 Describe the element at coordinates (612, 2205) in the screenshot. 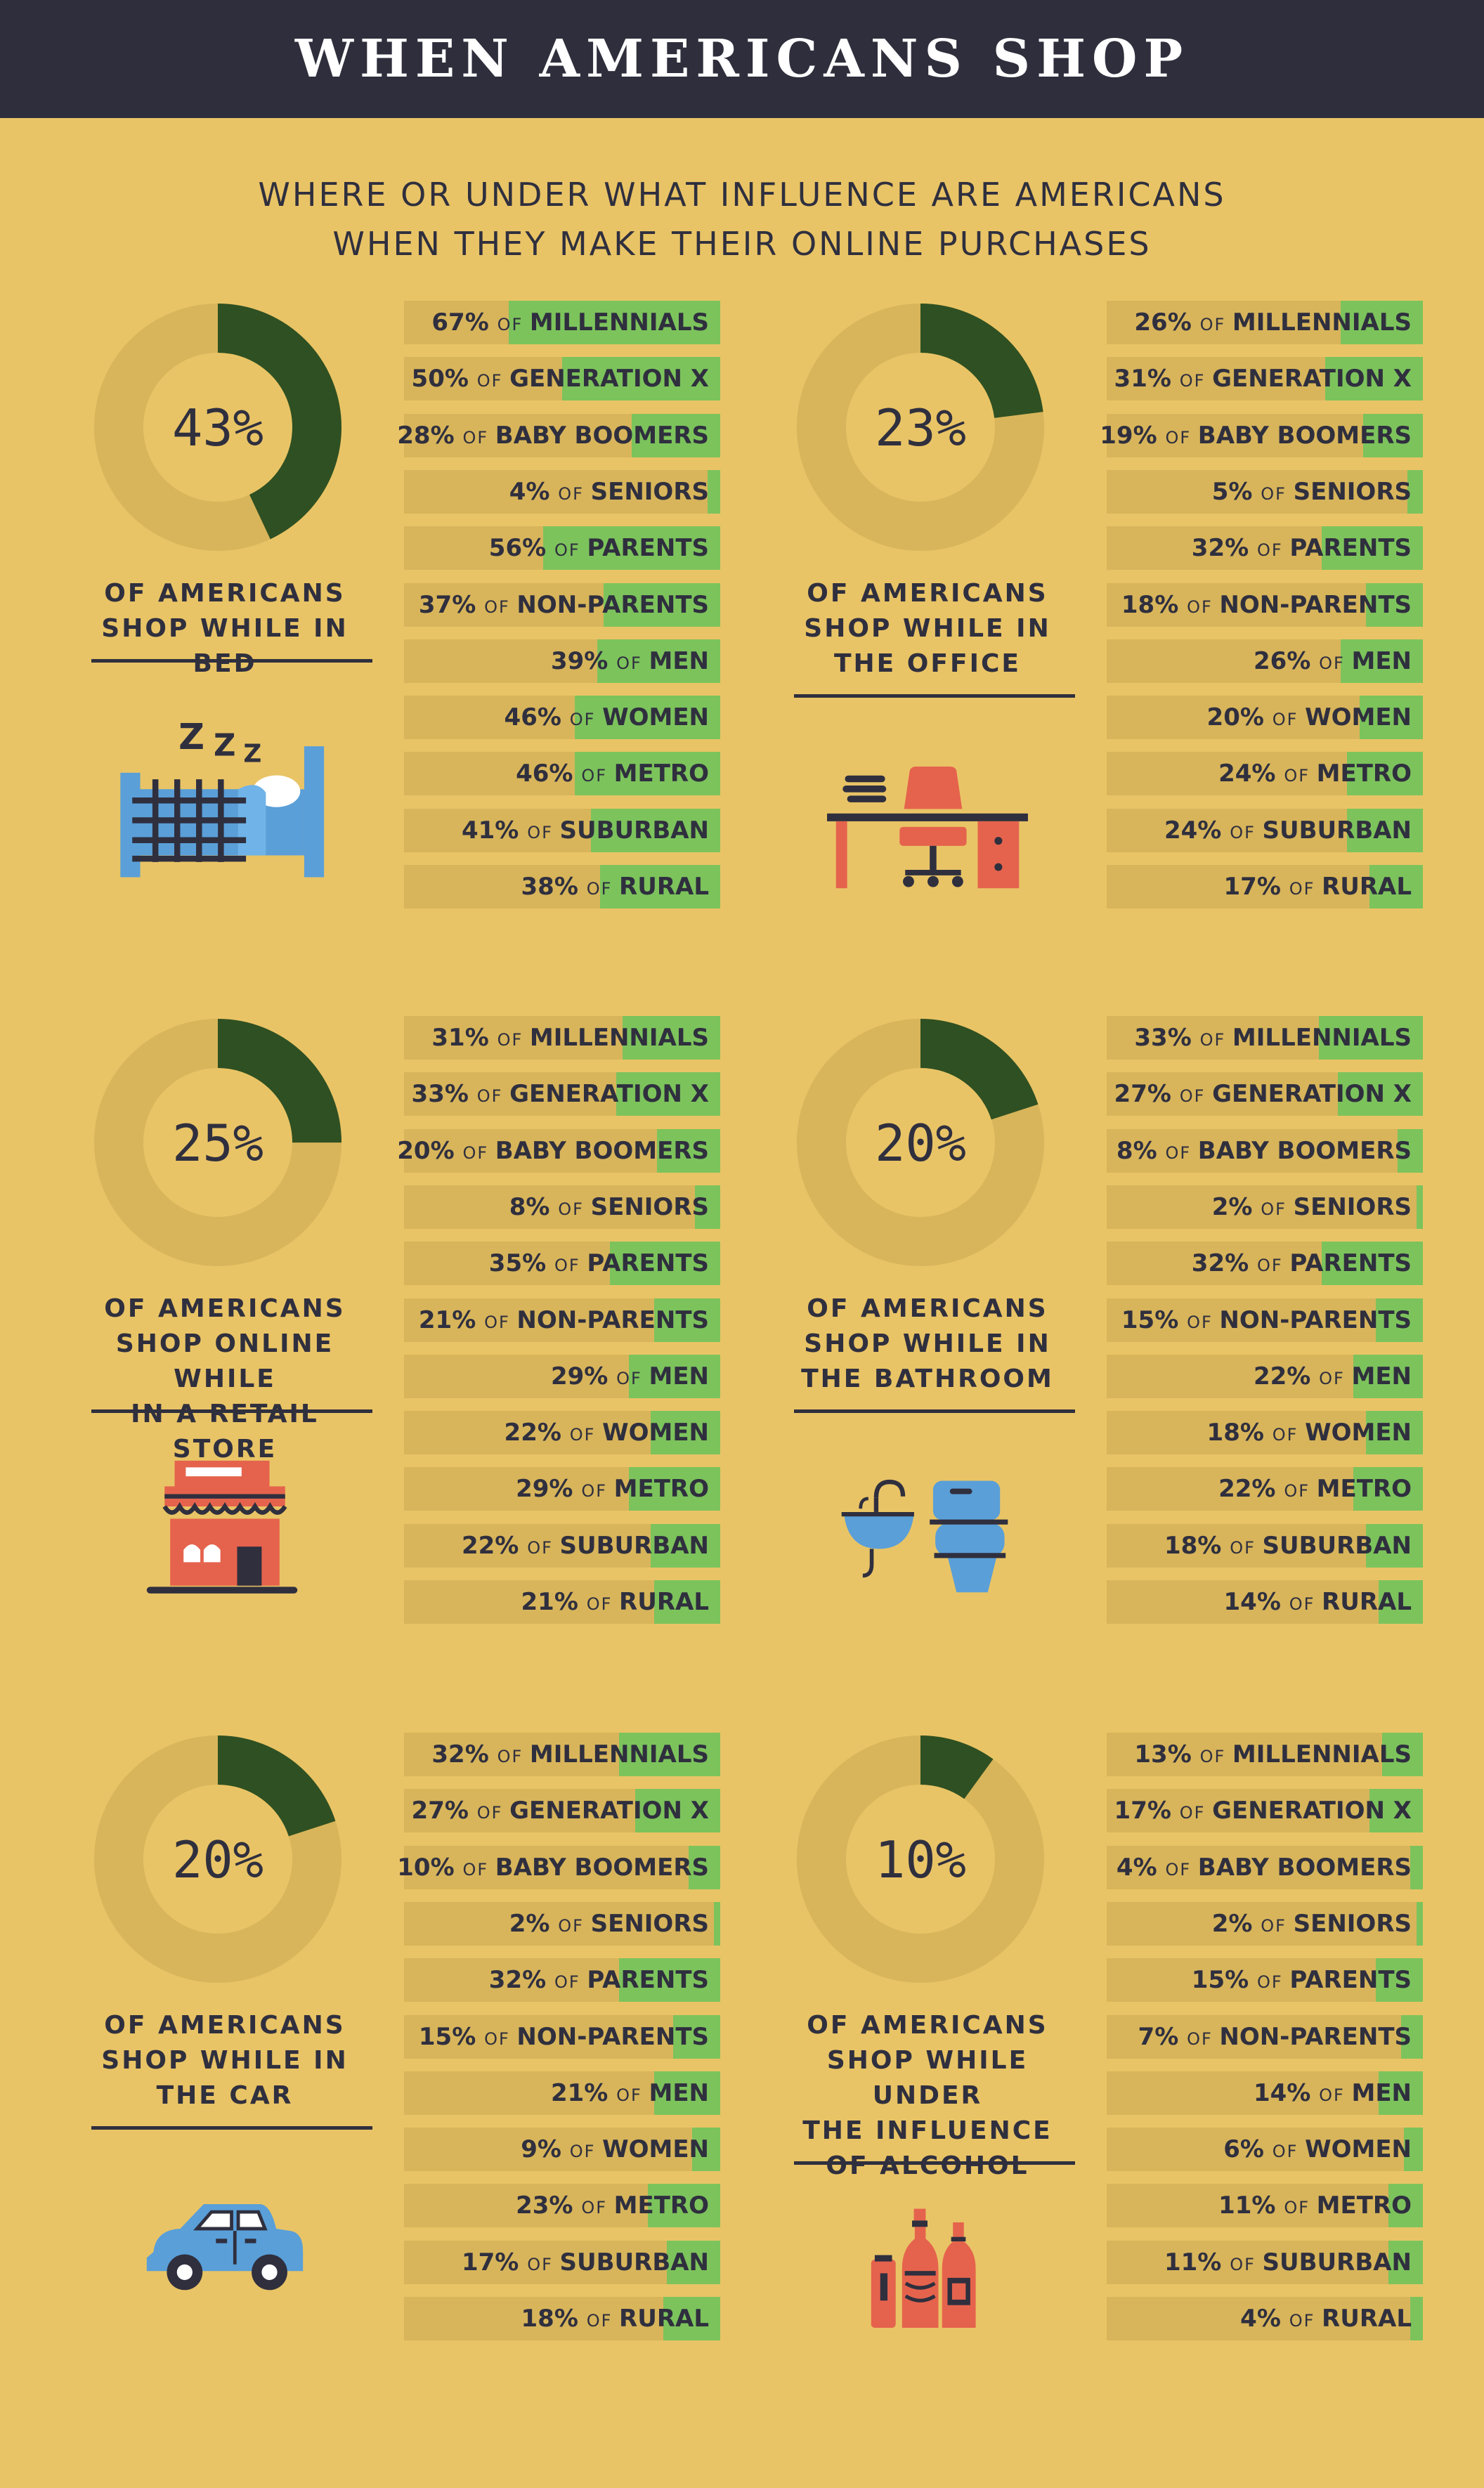

I see `bar-label: 23% OF METRO` at that location.